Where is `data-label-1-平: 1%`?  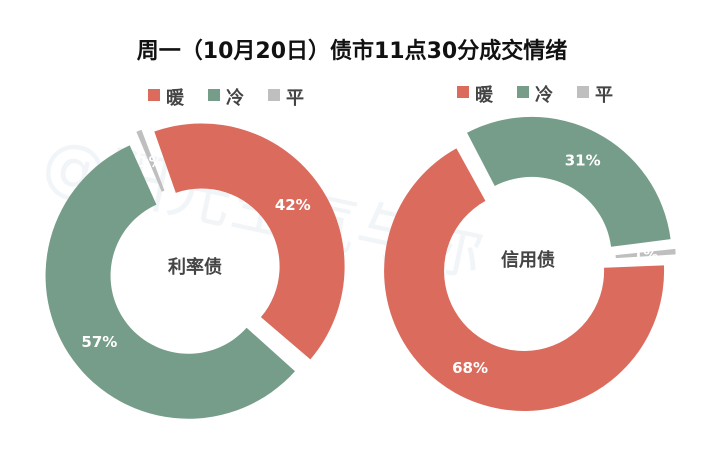 data-label-1-平: 1% is located at coordinates (645, 255).